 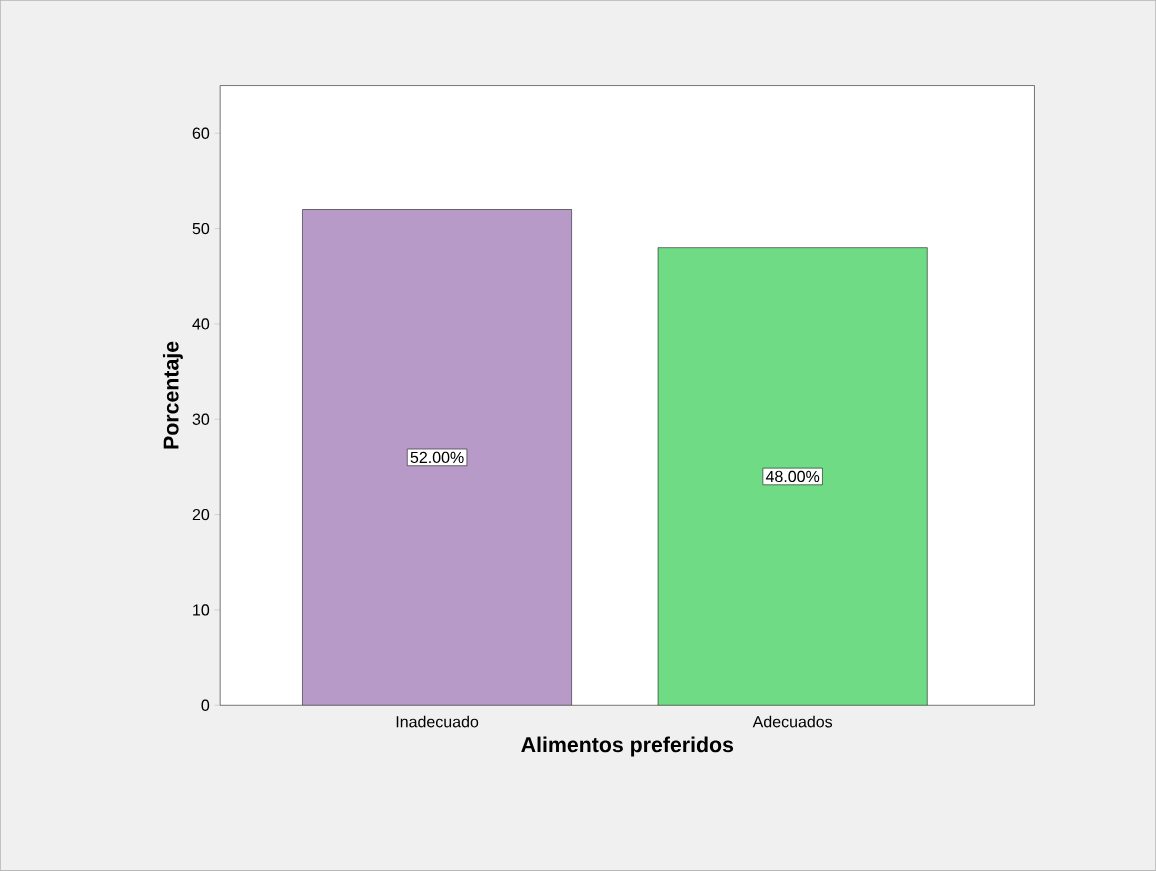 What do you see at coordinates (201, 133) in the screenshot?
I see `y-tick-label: 60` at bounding box center [201, 133].